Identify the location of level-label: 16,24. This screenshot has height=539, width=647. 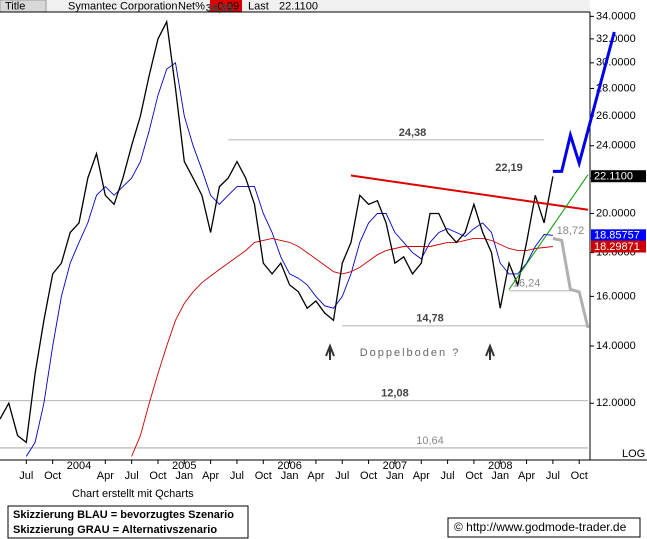
(527, 284).